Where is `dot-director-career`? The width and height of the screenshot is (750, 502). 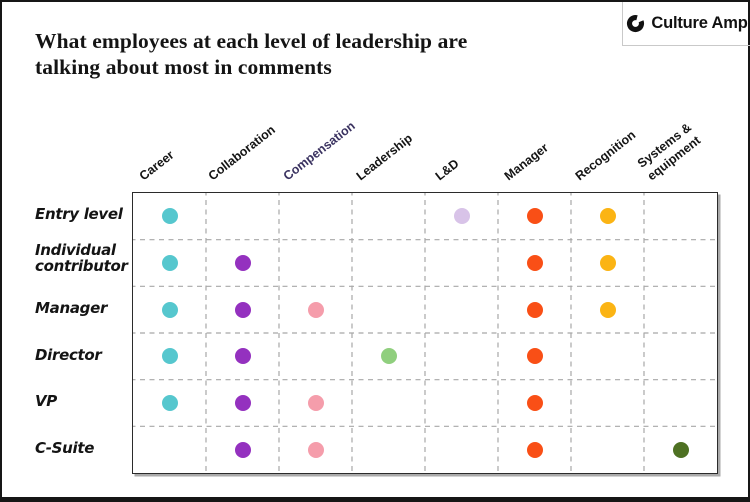
dot-director-career is located at coordinates (169, 356).